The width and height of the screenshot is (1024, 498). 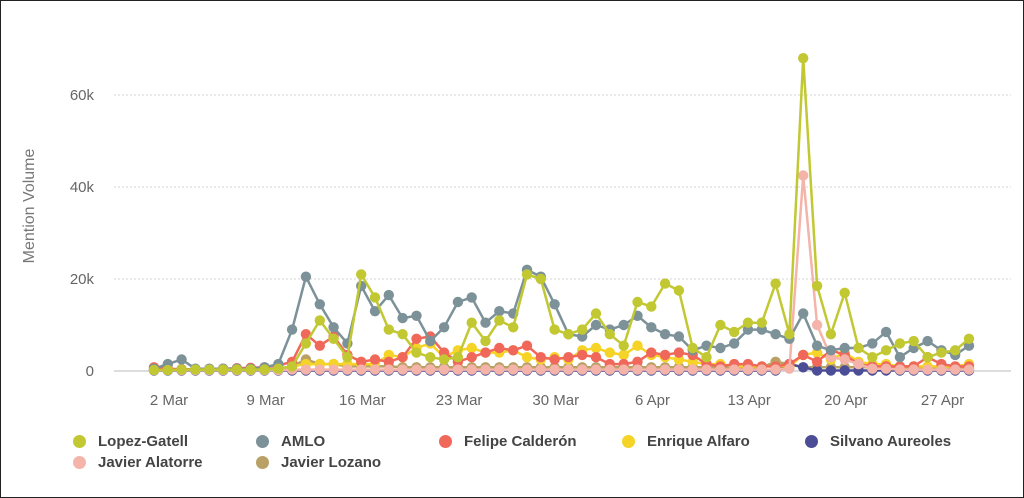 I want to click on legend-item-javier-lozano: Javier Lozano, so click(x=318, y=462).